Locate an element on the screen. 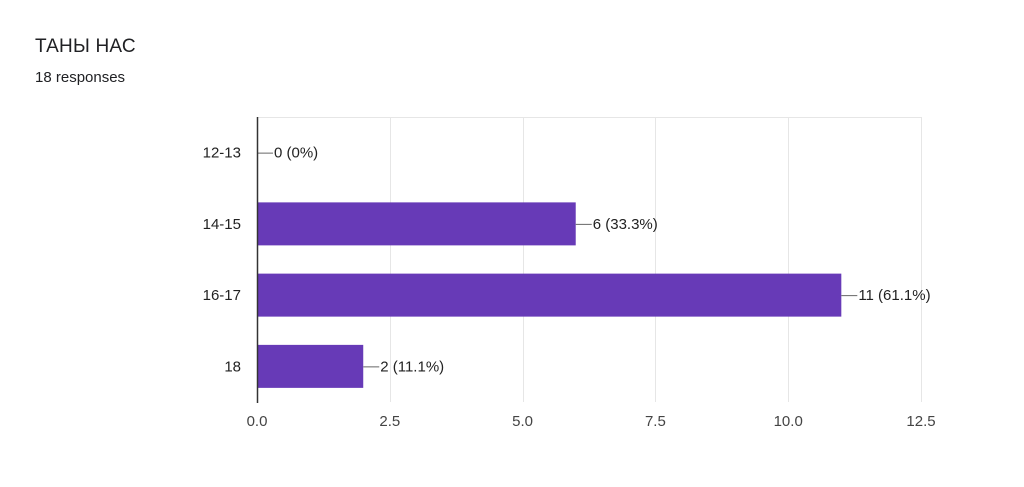 The width and height of the screenshot is (1024, 487). category-label-3: 18 is located at coordinates (232, 366).